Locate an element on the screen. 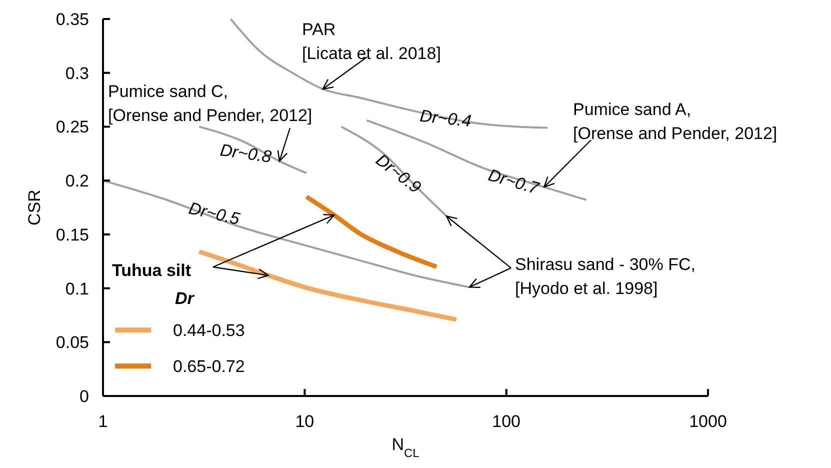  annotation: Dr~0.8 is located at coordinates (246, 153).